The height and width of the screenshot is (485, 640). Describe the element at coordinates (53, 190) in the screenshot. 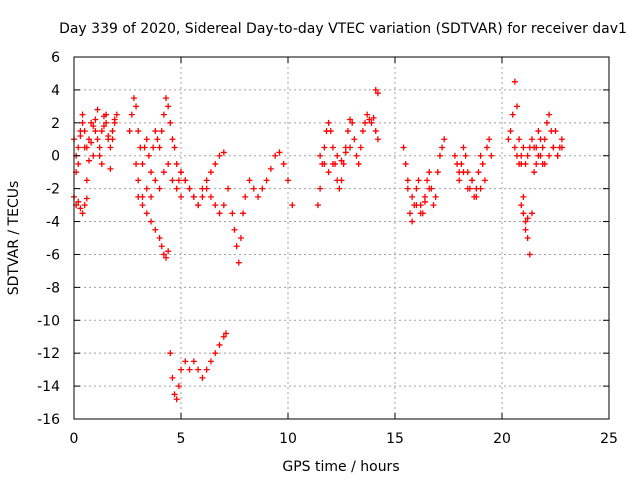

I see `y-tick-label: -2` at that location.